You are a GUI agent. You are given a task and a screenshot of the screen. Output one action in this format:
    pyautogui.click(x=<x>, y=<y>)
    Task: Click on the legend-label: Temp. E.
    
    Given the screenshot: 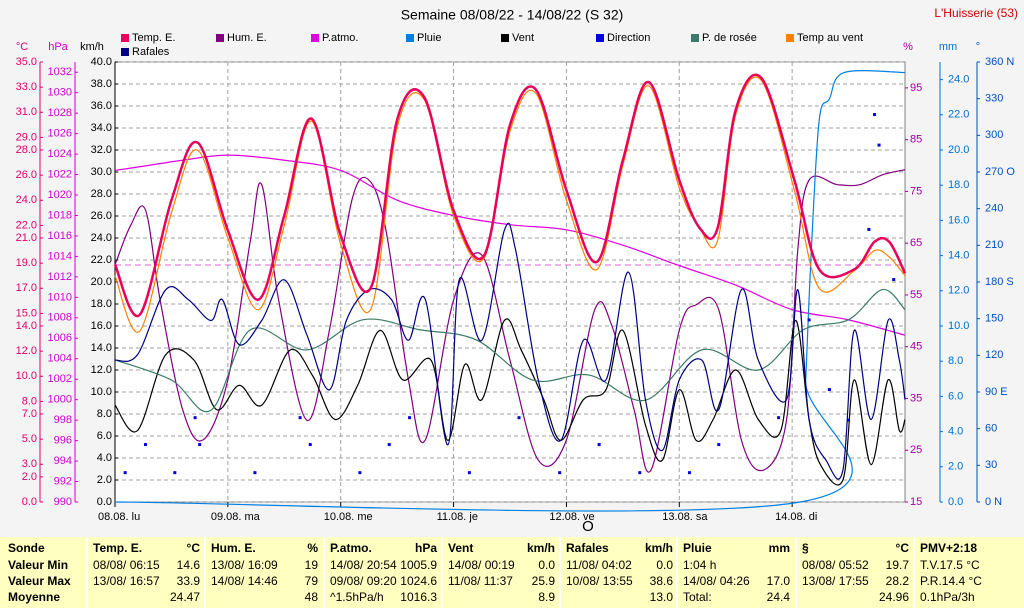 What is the action you would take?
    pyautogui.click(x=153, y=38)
    